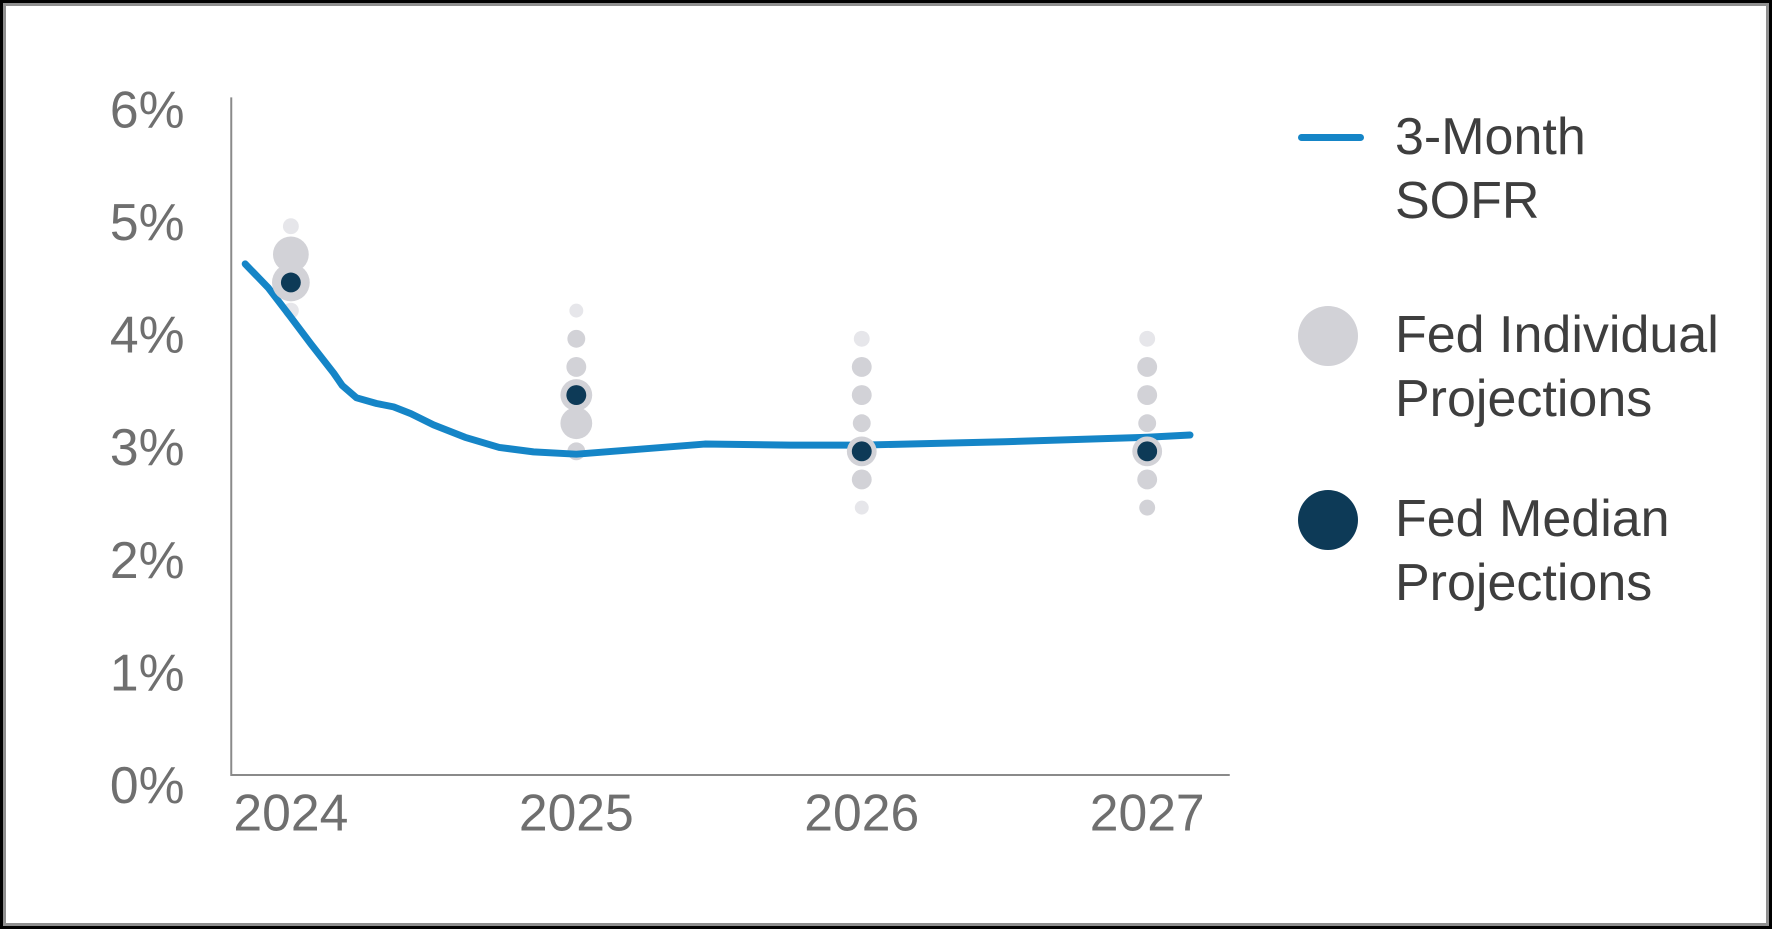  What do you see at coordinates (147, 560) in the screenshot?
I see `y-tick-label: 2%` at bounding box center [147, 560].